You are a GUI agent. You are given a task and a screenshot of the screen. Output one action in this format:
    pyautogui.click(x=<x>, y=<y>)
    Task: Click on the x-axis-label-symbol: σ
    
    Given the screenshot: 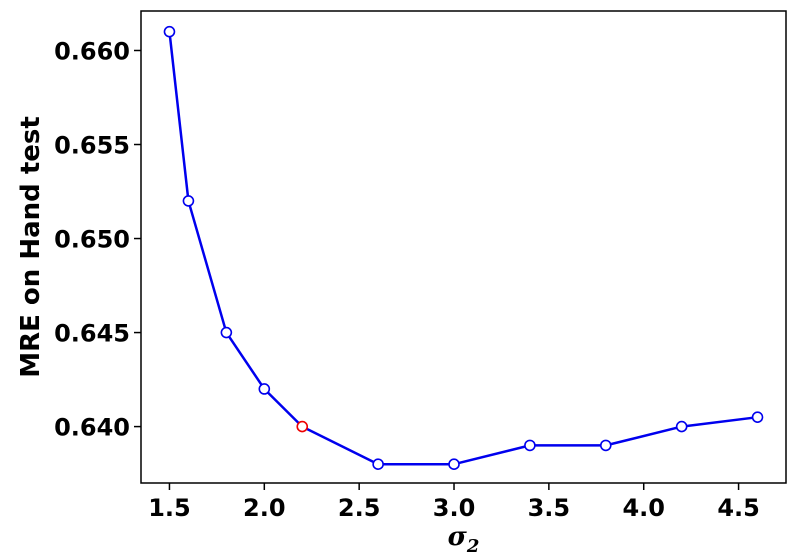 What is the action you would take?
    pyautogui.click(x=458, y=537)
    